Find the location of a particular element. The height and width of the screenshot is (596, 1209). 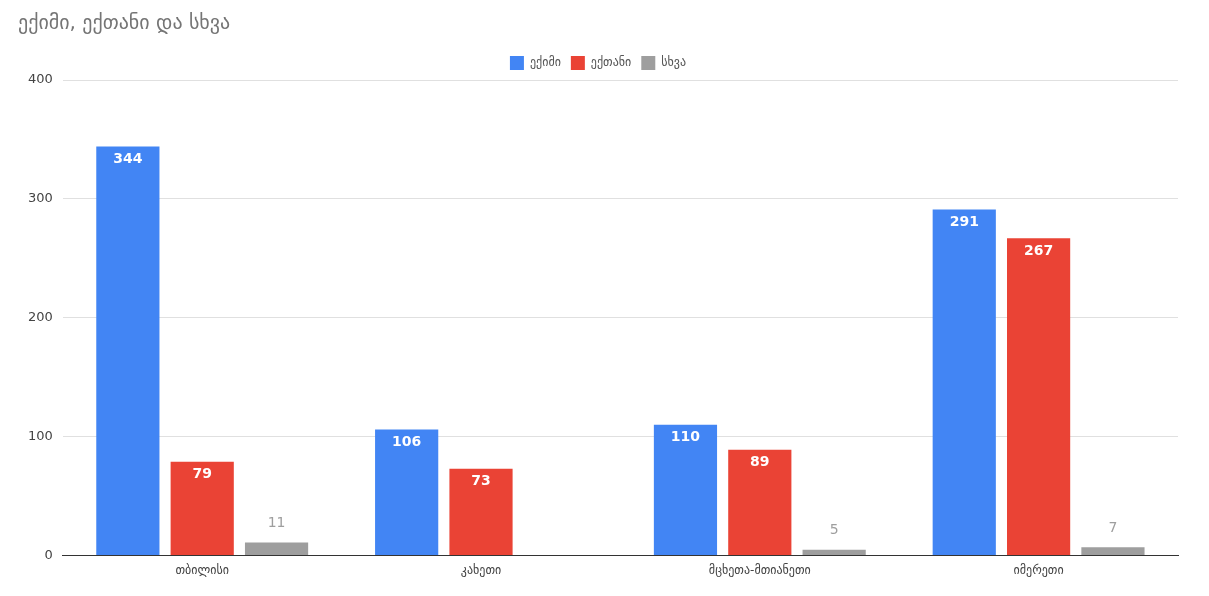

x-tick-label: თბილისი is located at coordinates (202, 569).